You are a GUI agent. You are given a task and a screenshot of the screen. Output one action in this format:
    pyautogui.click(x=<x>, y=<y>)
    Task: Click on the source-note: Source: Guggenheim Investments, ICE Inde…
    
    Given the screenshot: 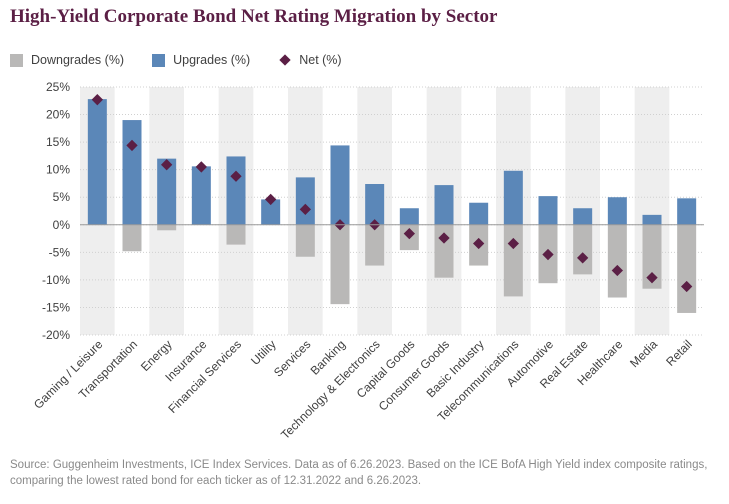 What is the action you would take?
    pyautogui.click(x=359, y=473)
    